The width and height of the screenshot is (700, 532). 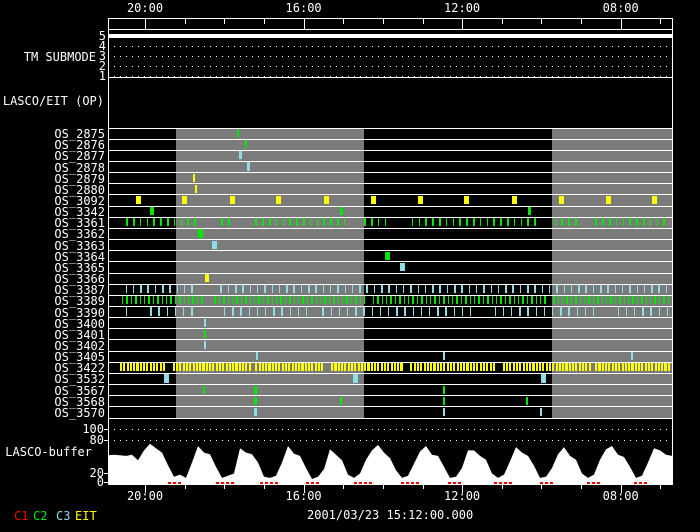 What do you see at coordinates (79, 167) in the screenshot?
I see `os-row-label: OS_2878` at bounding box center [79, 167].